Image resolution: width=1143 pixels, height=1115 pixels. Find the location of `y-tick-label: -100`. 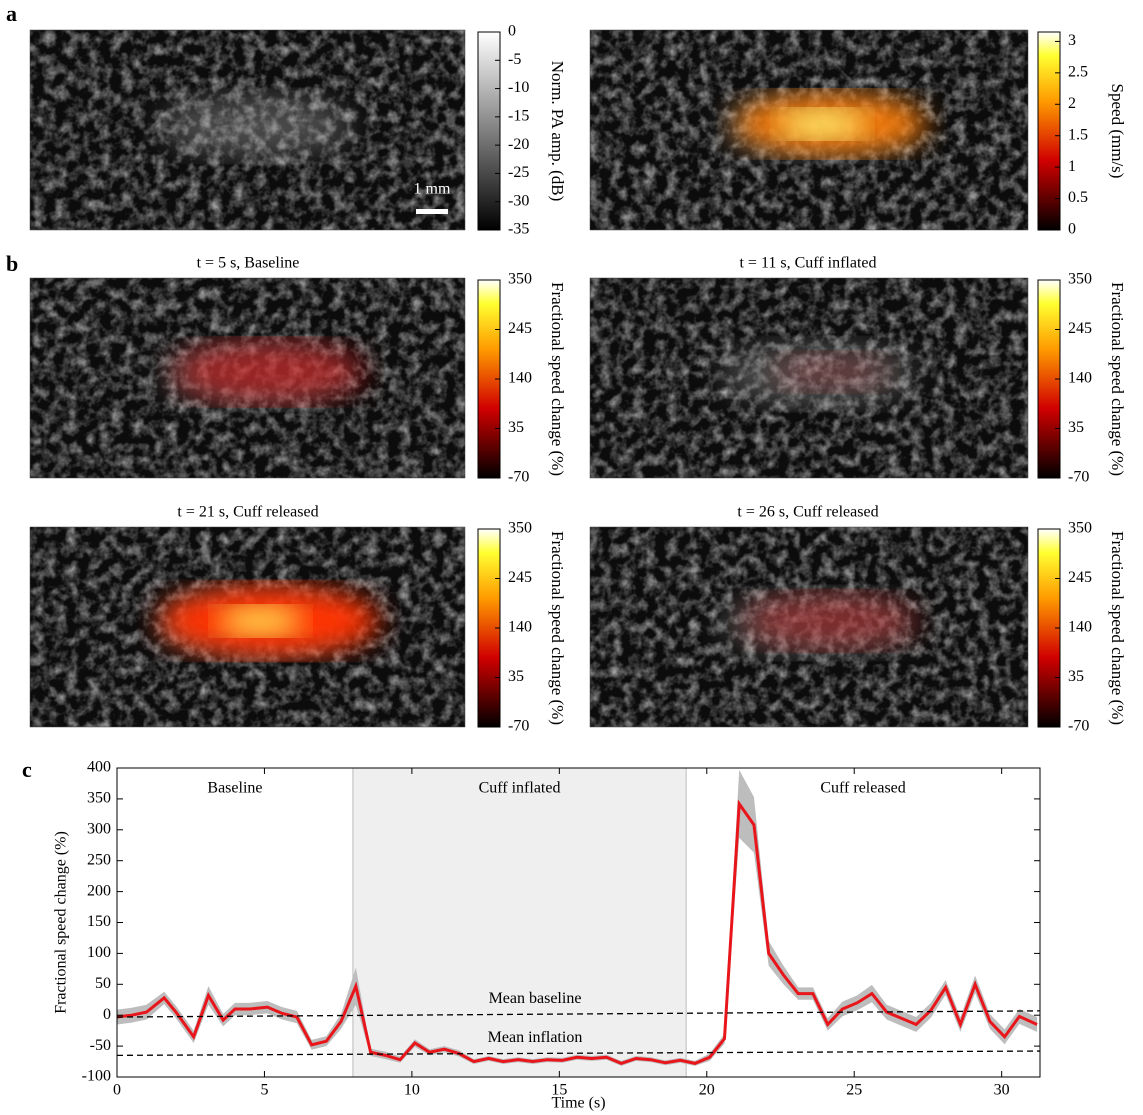

y-tick-label: -100 is located at coordinates (96, 1076).